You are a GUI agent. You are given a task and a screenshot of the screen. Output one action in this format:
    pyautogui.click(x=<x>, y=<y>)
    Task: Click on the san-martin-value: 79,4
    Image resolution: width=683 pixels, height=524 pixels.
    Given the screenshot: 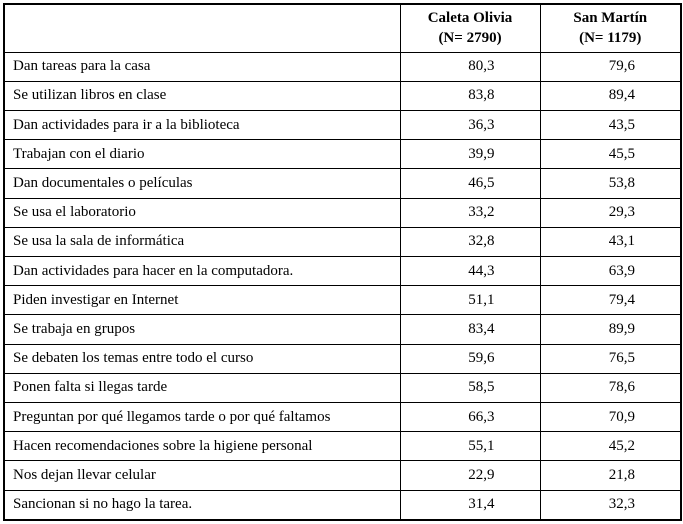 What is the action you would take?
    pyautogui.click(x=610, y=300)
    